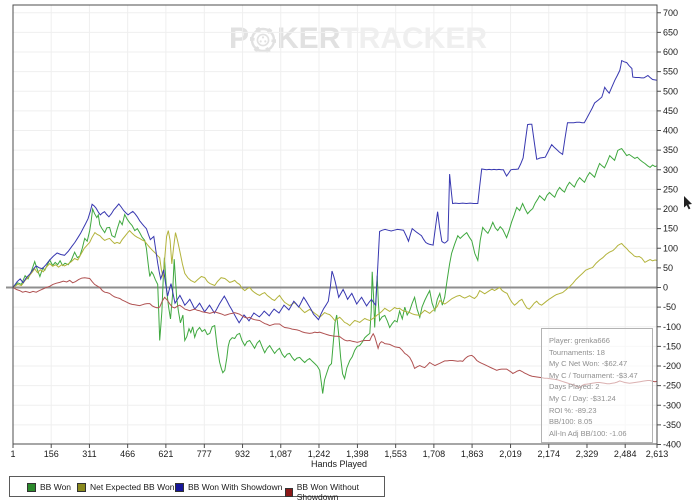  Describe the element at coordinates (587, 454) in the screenshot. I see `svg-text: 2,329` at that location.